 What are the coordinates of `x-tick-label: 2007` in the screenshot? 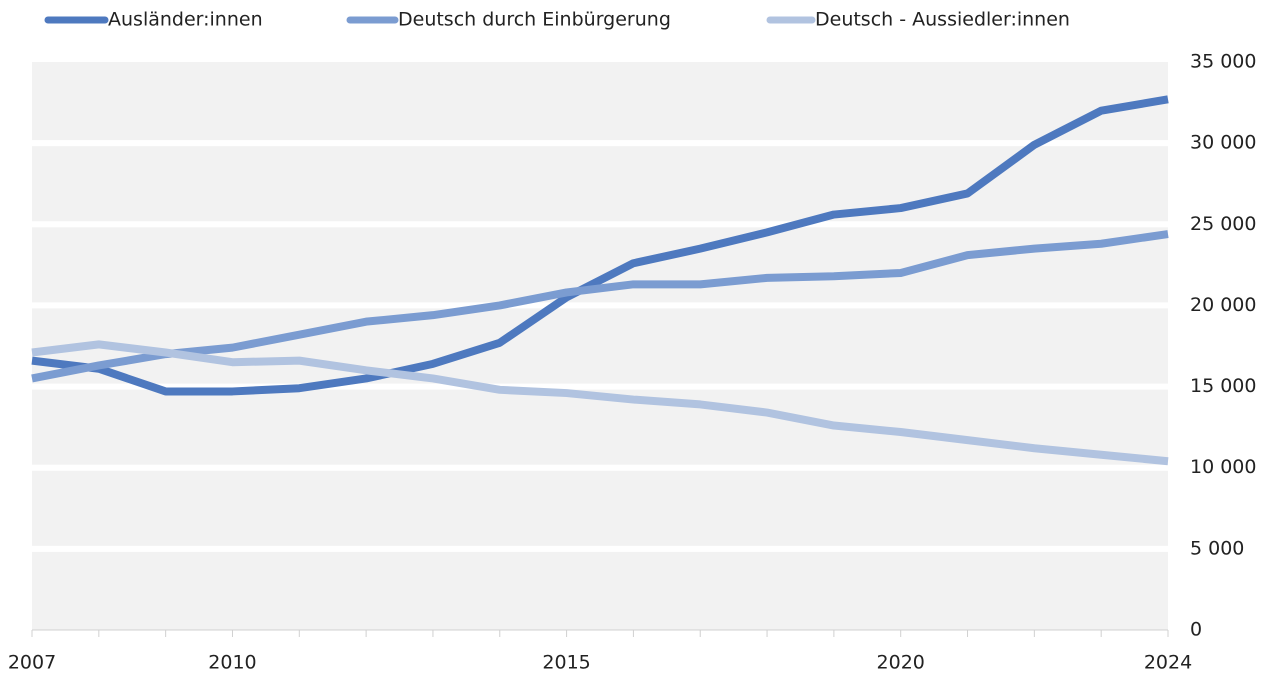 It's located at (32, 662).